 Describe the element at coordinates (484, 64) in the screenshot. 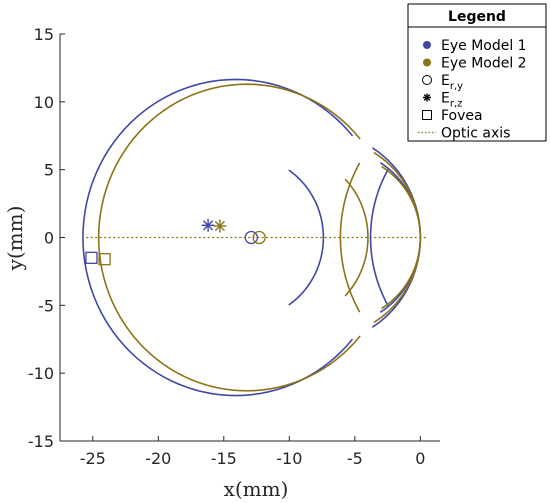

I see `legend-label: Eye Model 2` at that location.